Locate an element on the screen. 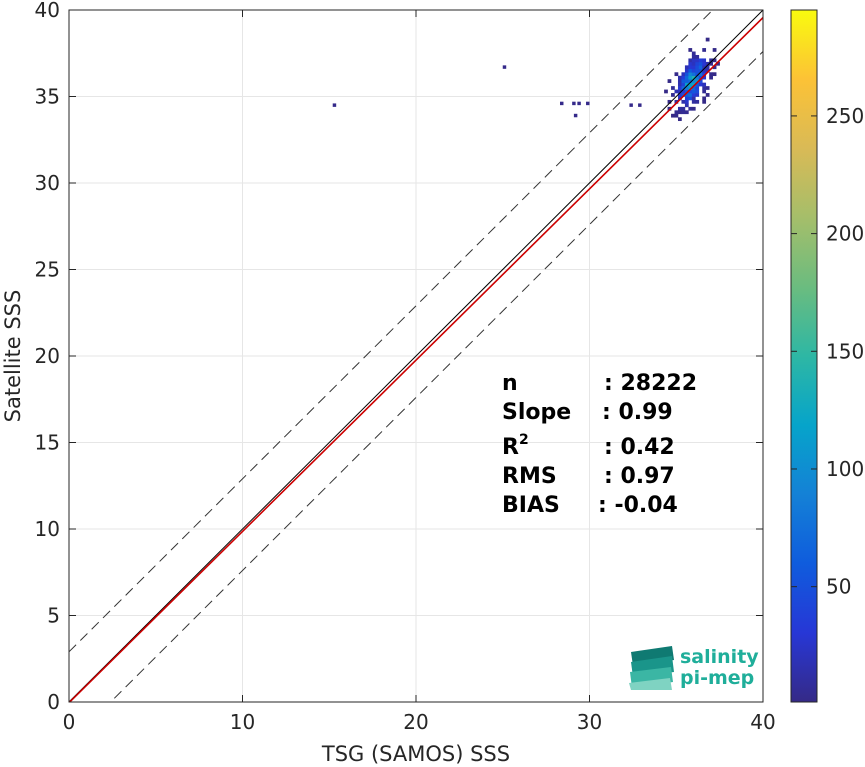  x-tick-label: 30 is located at coordinates (589, 722).